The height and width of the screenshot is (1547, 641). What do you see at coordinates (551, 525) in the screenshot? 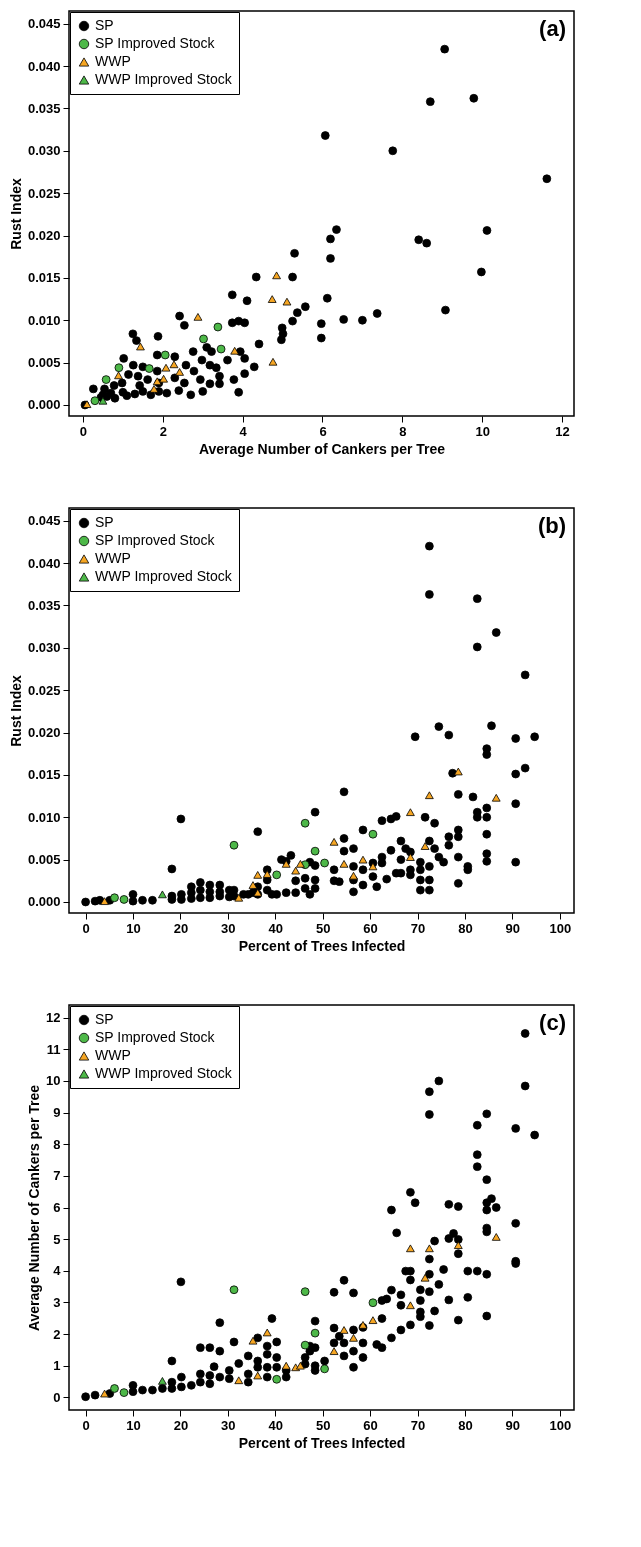
I see `annotation: (b)` at bounding box center [551, 525].